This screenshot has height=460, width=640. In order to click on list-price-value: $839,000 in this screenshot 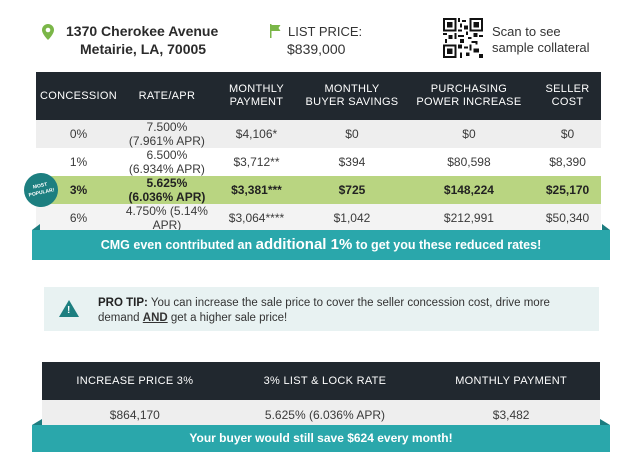, I will do `click(316, 49)`.